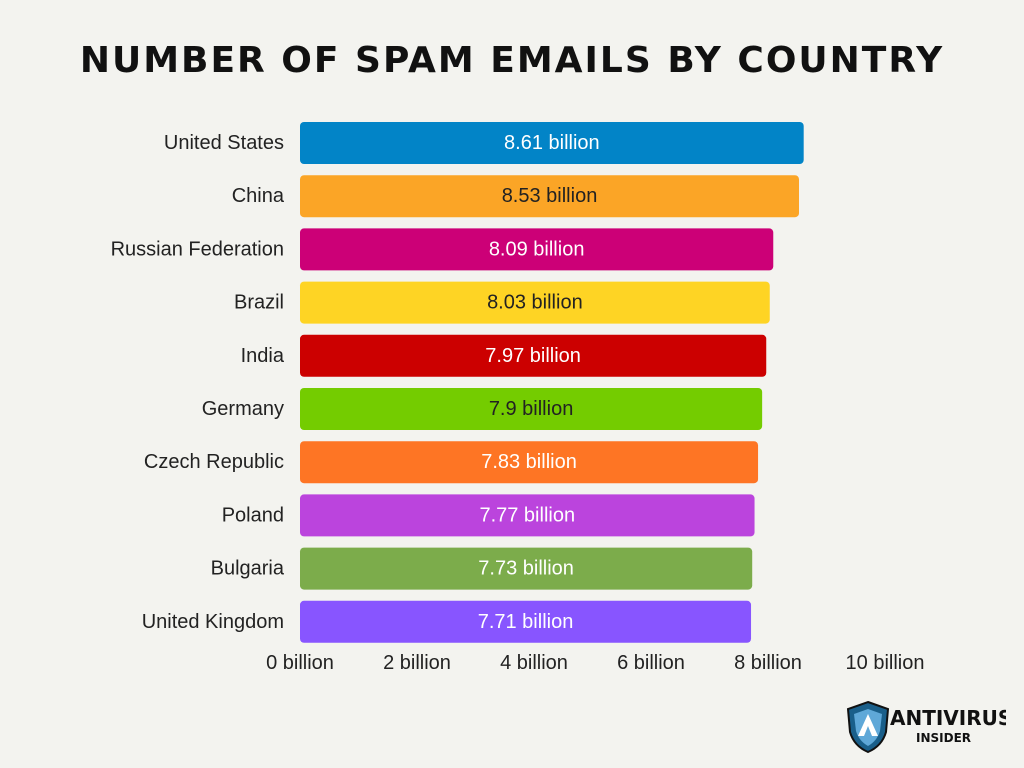 This screenshot has height=768, width=1024. I want to click on bar-china, so click(550, 196).